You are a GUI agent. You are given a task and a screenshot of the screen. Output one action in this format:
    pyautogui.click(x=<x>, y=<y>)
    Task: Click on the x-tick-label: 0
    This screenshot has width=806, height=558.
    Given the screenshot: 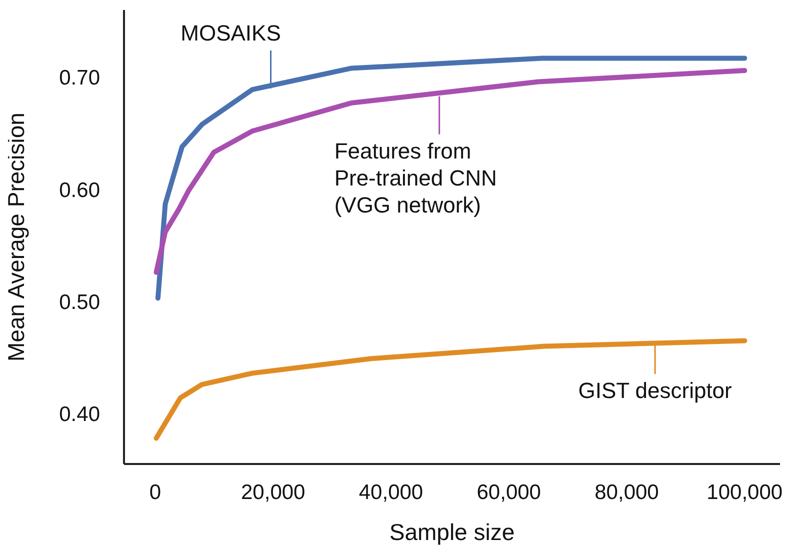 What is the action you would take?
    pyautogui.click(x=155, y=492)
    